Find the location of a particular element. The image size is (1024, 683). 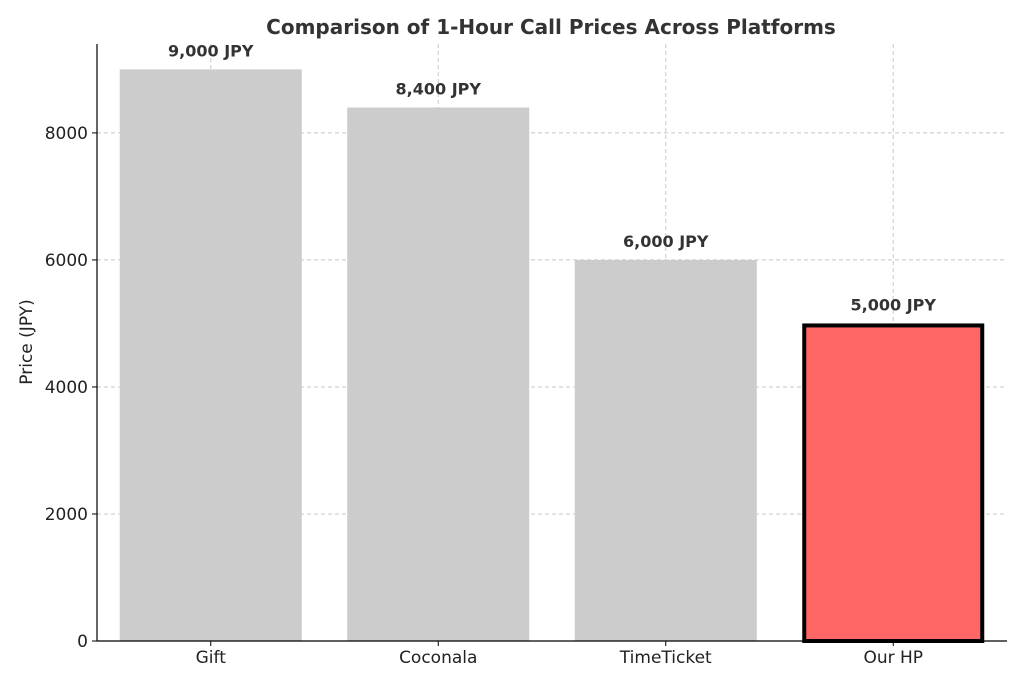

y-axis-label: Price (JPY) is located at coordinates (27, 341).